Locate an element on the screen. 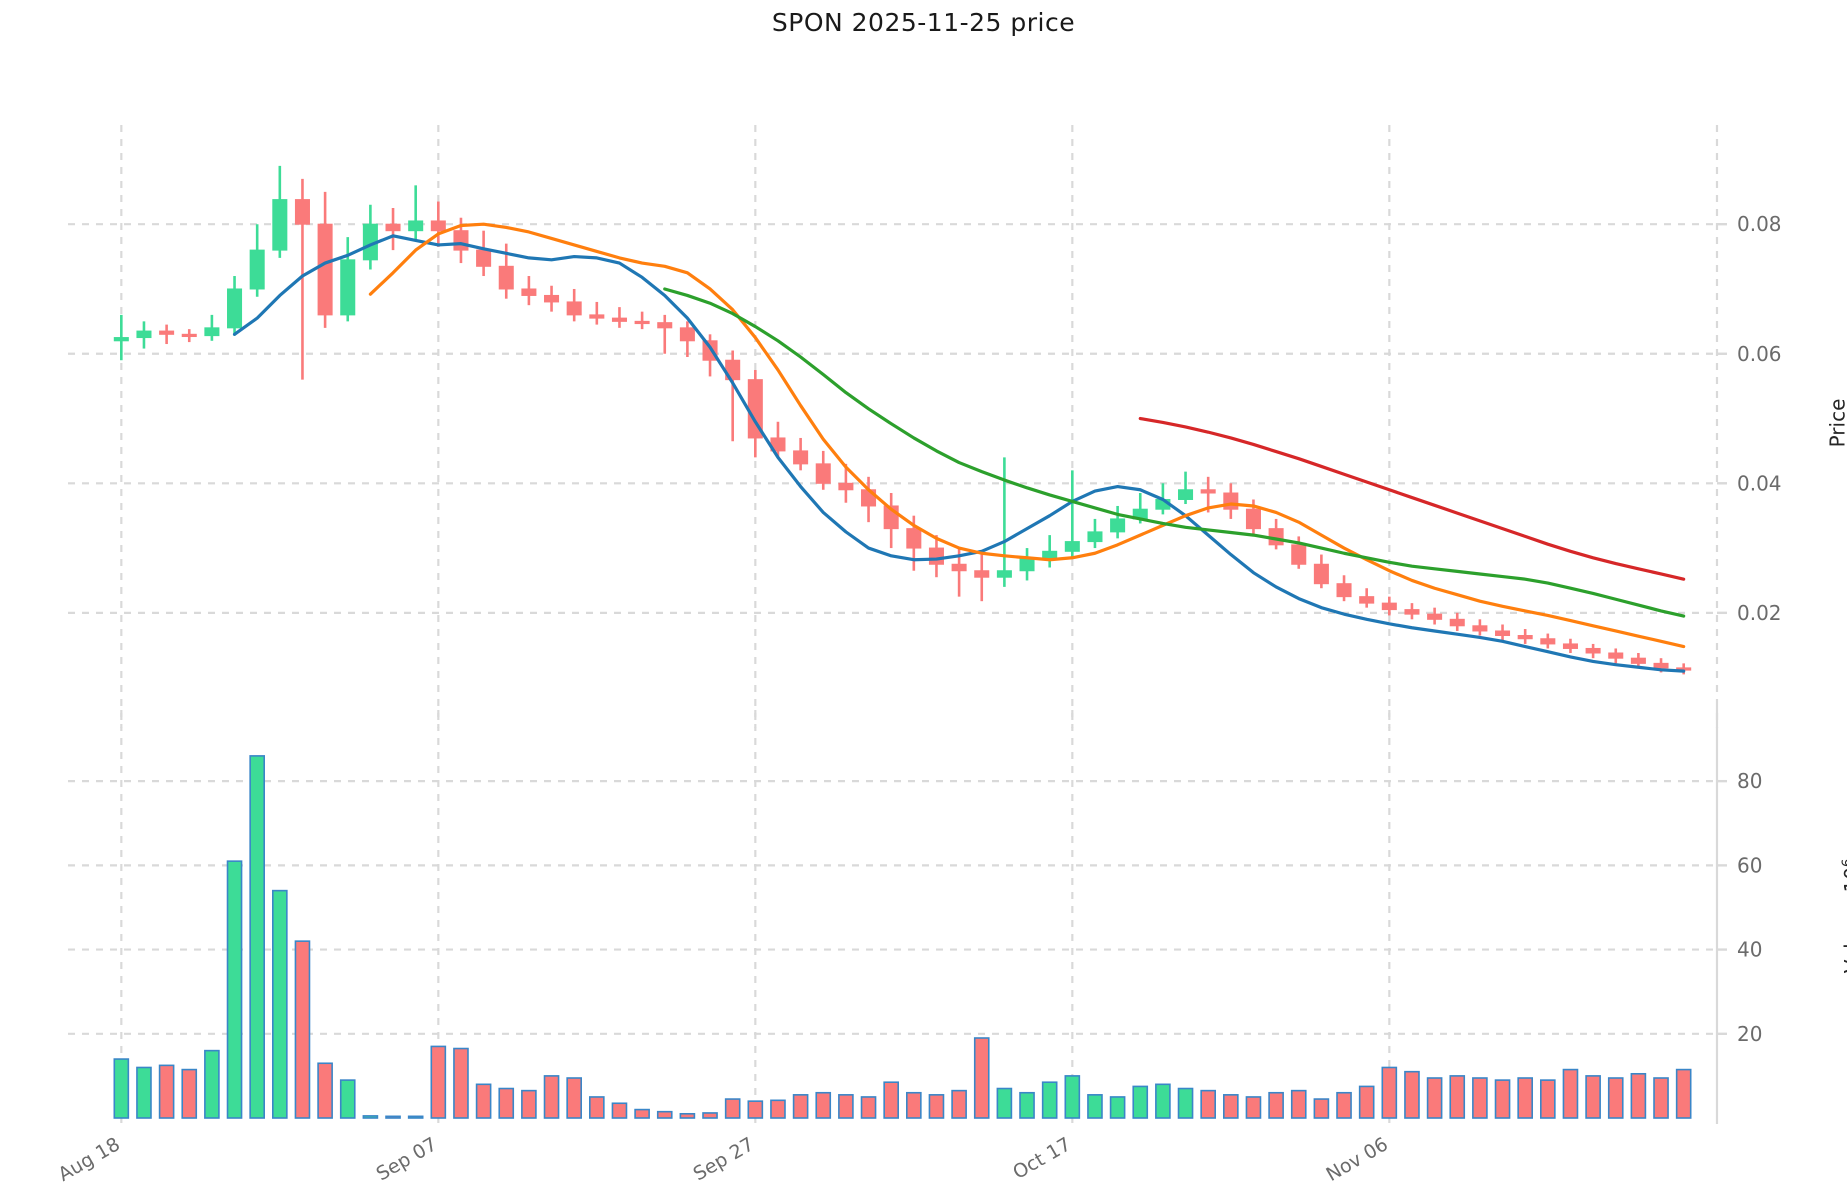  volume-tick-label: 40 is located at coordinates (1749, 950).